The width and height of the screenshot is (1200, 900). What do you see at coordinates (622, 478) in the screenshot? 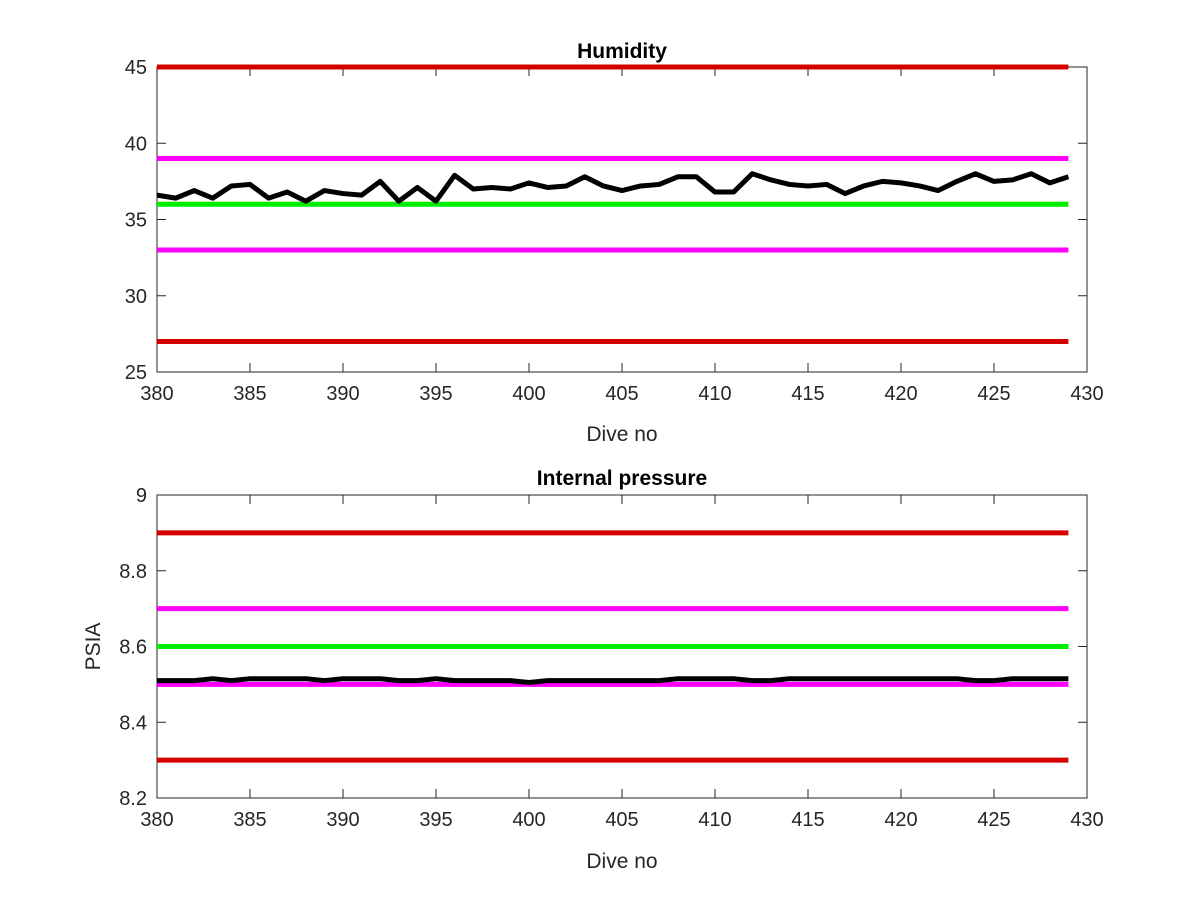
I see `chart-title: Internal pressure` at bounding box center [622, 478].